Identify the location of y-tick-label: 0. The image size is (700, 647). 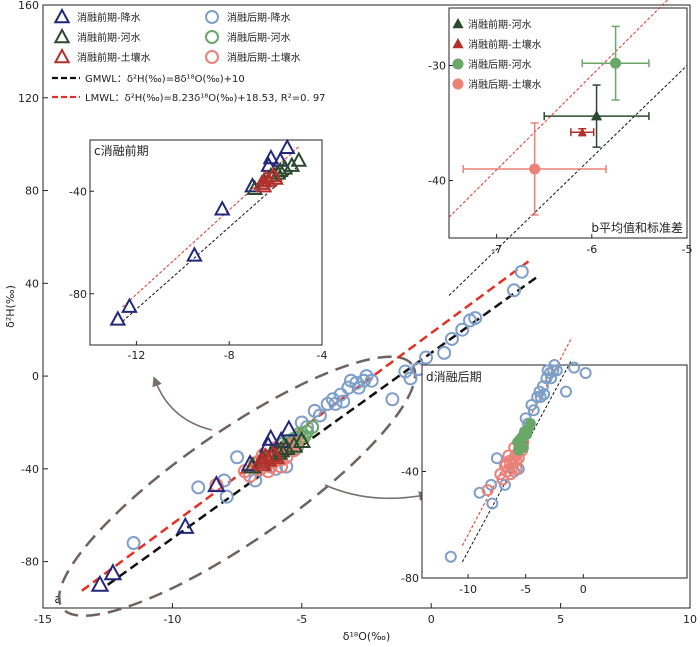
(35, 376).